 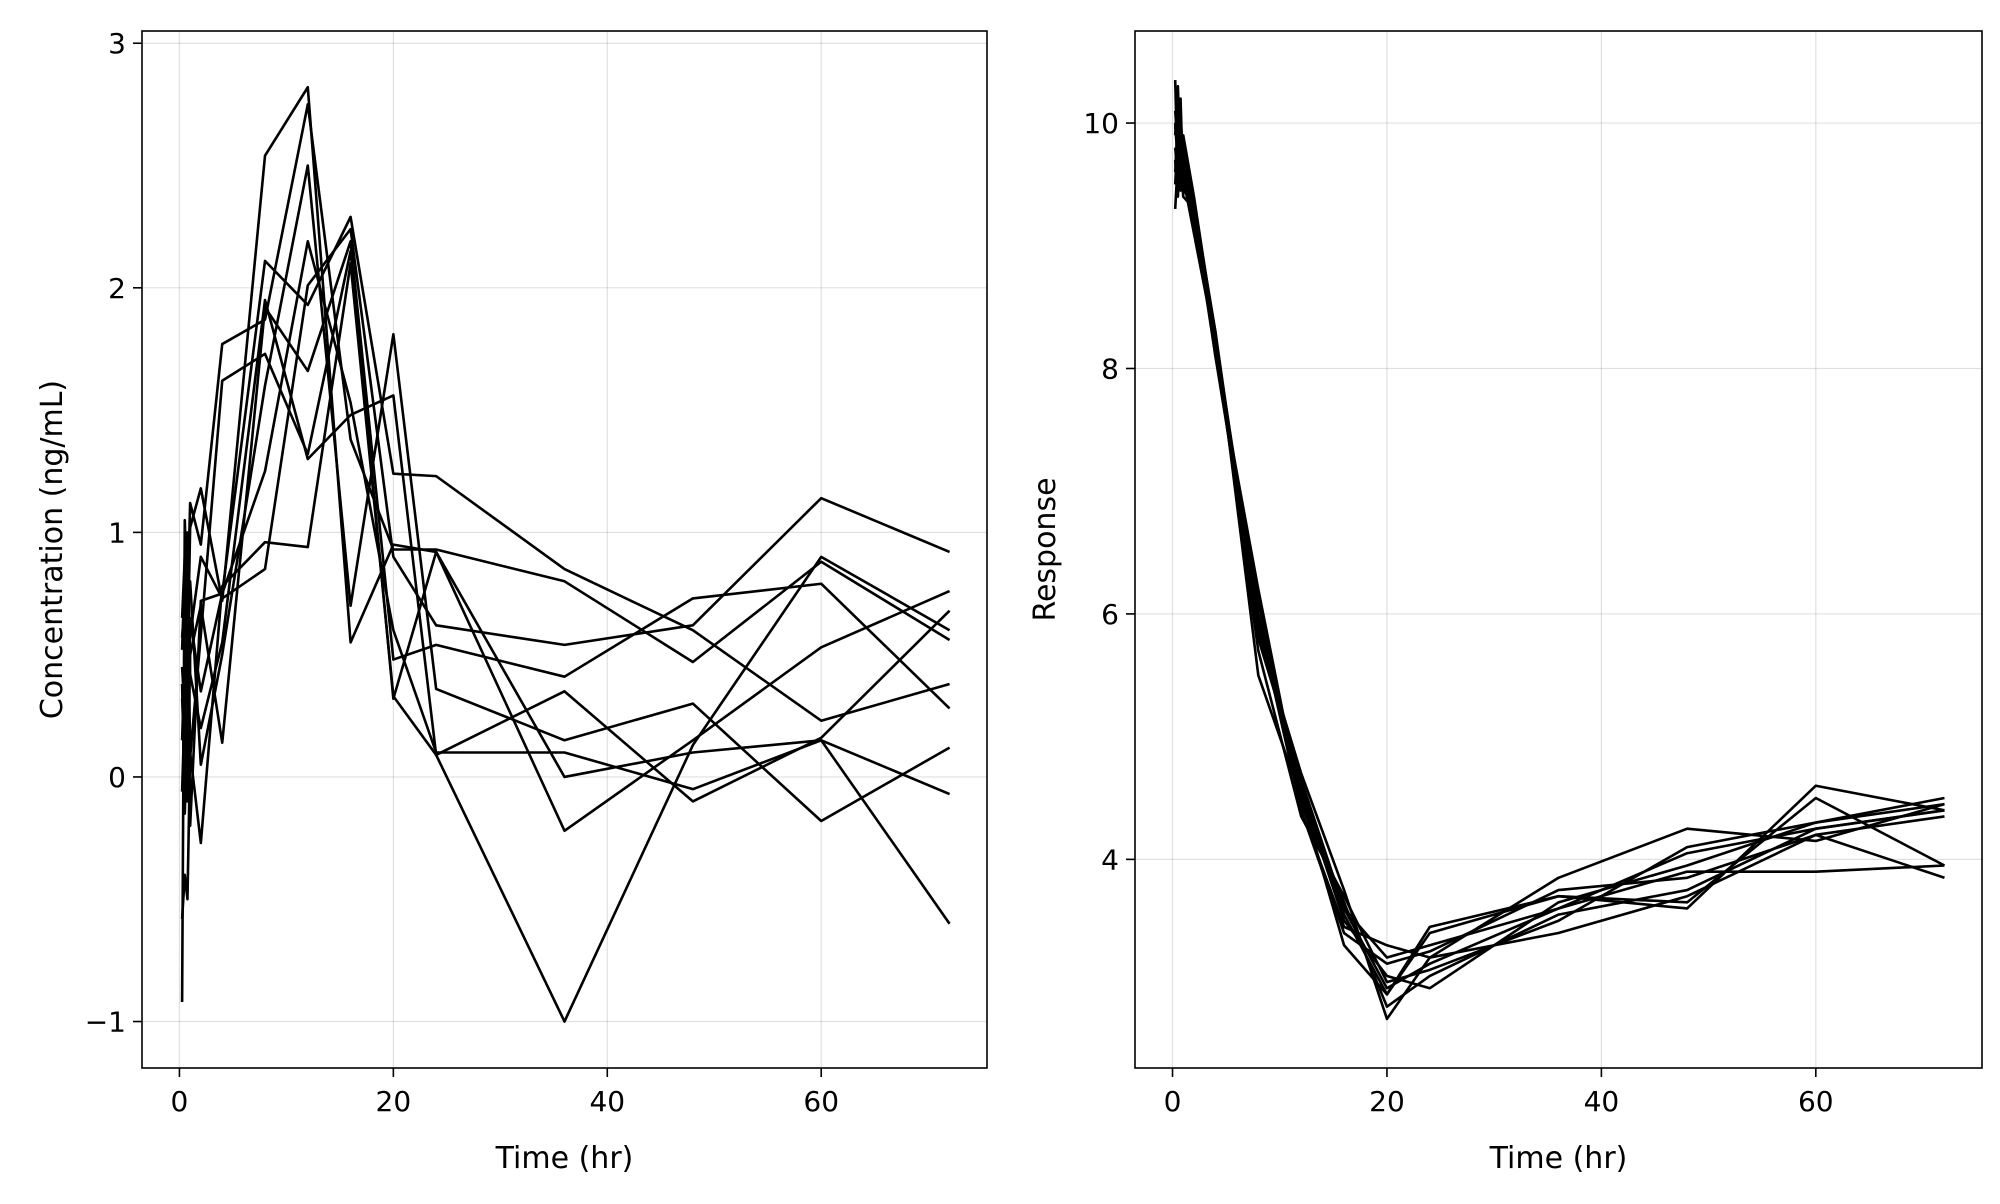 I want to click on y-tick-label: 6, so click(x=1110, y=614).